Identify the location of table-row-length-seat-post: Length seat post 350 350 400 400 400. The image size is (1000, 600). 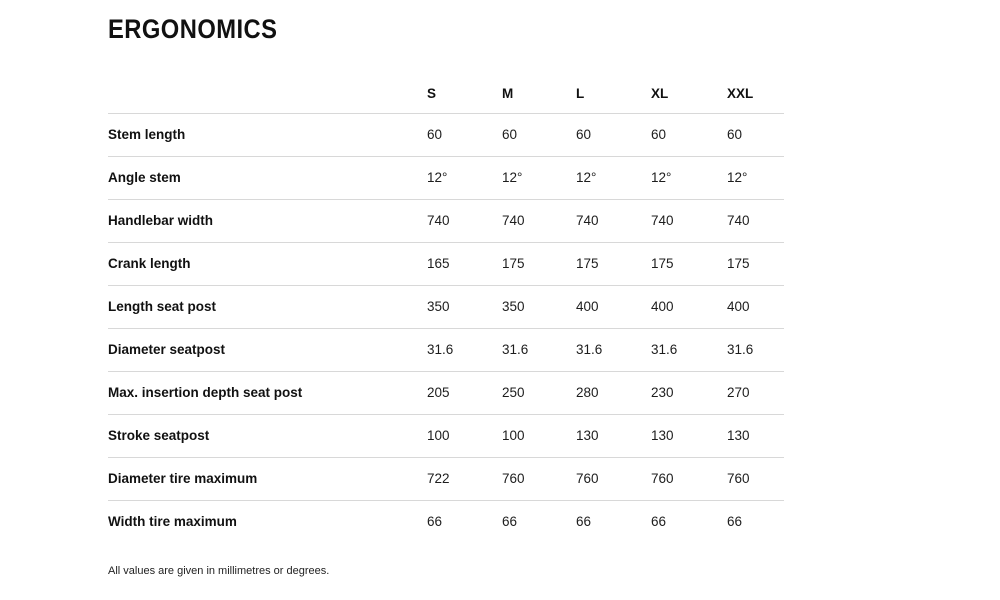
(446, 307).